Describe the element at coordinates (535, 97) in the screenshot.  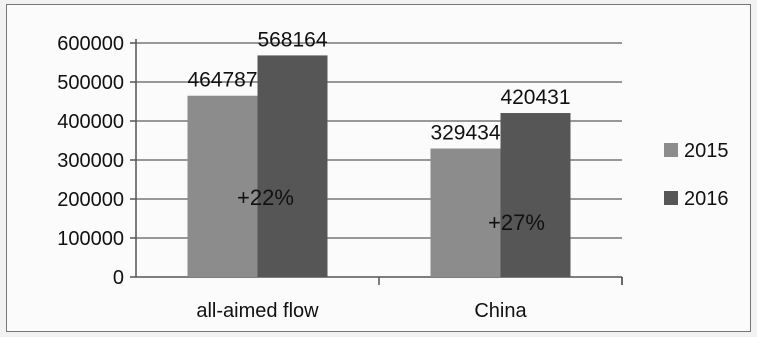
I see `data-label: 420431` at that location.